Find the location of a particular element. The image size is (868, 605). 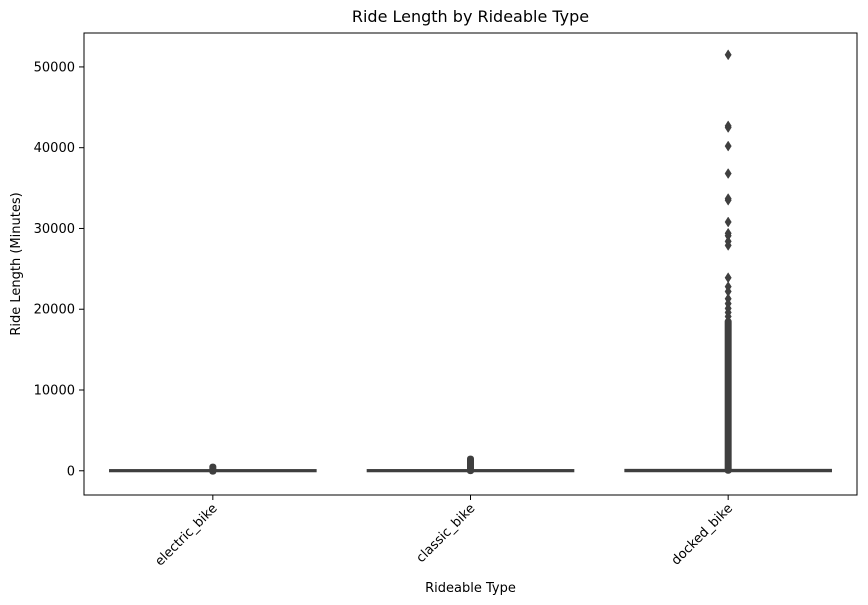

y-tick-label: 10000 is located at coordinates (54, 391).